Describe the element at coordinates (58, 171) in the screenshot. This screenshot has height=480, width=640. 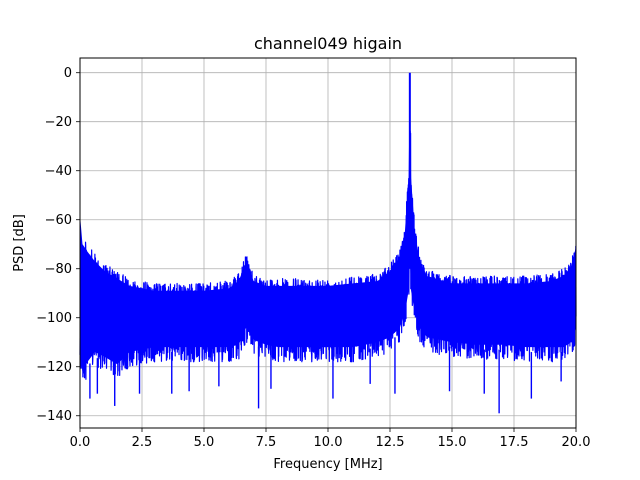
I see `y-tick-label: −40` at that location.